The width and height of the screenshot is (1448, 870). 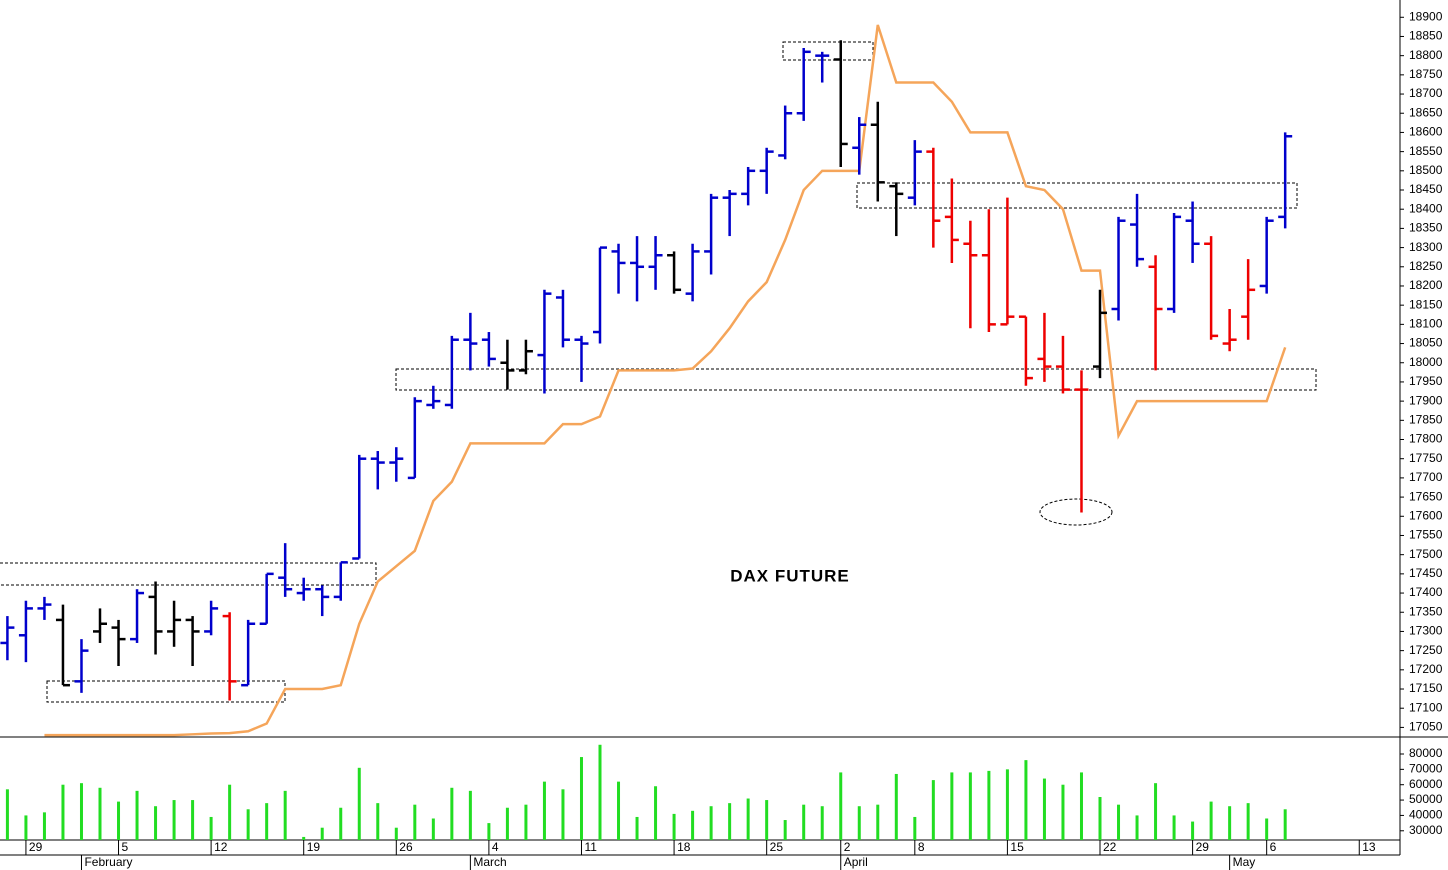 What do you see at coordinates (1426, 419) in the screenshot?
I see `y-tick-label: 17850` at bounding box center [1426, 419].